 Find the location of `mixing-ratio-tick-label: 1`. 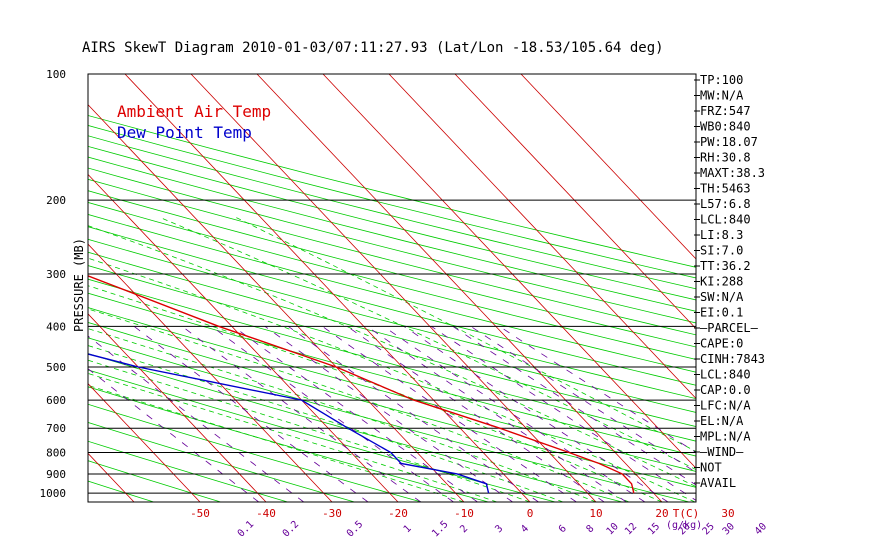

mixing-ratio-tick-label: 1 is located at coordinates (408, 529).